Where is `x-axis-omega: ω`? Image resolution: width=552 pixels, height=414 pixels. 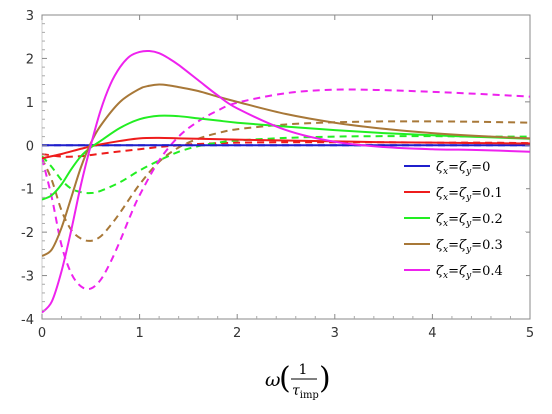 x-axis-omega: ω is located at coordinates (273, 380).